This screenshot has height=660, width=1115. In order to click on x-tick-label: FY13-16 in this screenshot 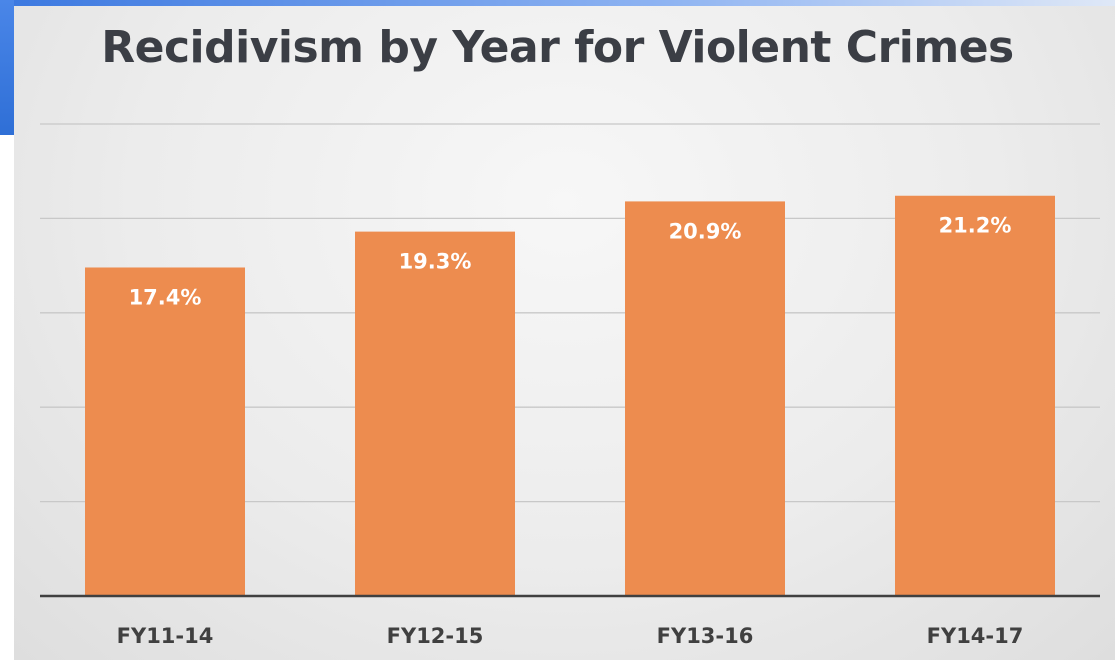, I will do `click(705, 636)`.